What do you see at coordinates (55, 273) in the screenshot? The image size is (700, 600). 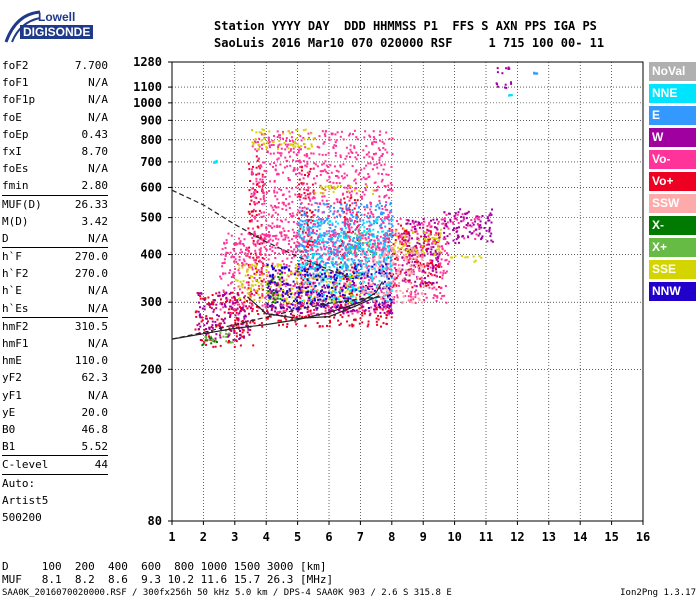 I see `param-row: h`F2 270.0` at bounding box center [55, 273].